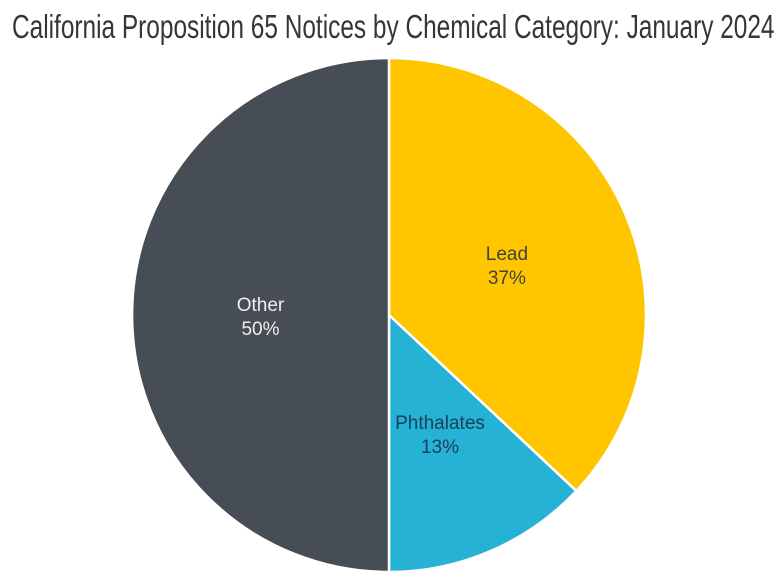 The width and height of the screenshot is (784, 584). Describe the element at coordinates (507, 266) in the screenshot. I see `slice-label-lead: Lead 37%` at that location.